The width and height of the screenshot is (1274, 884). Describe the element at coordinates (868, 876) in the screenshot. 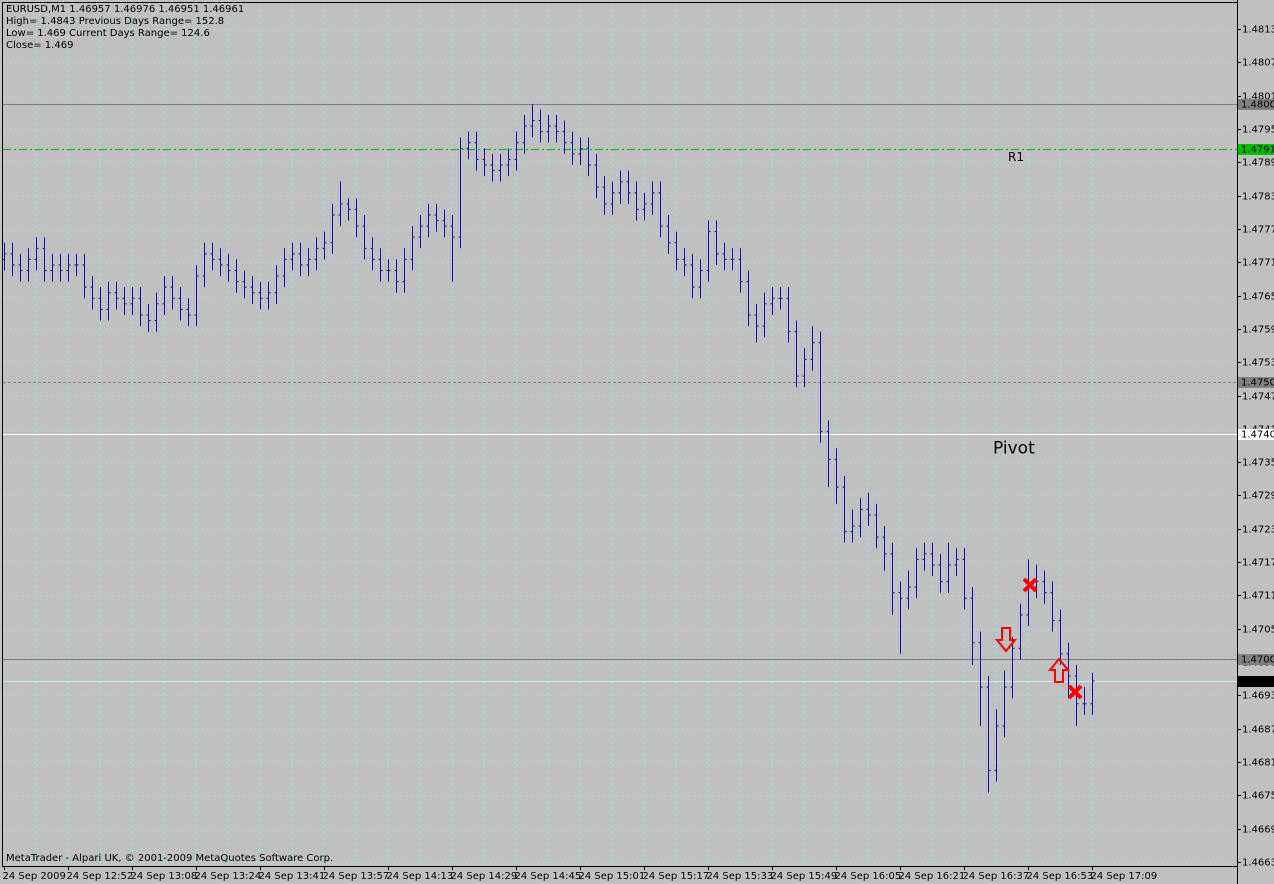

I see `x-tick-label: 24 Sep 16:05` at that location.